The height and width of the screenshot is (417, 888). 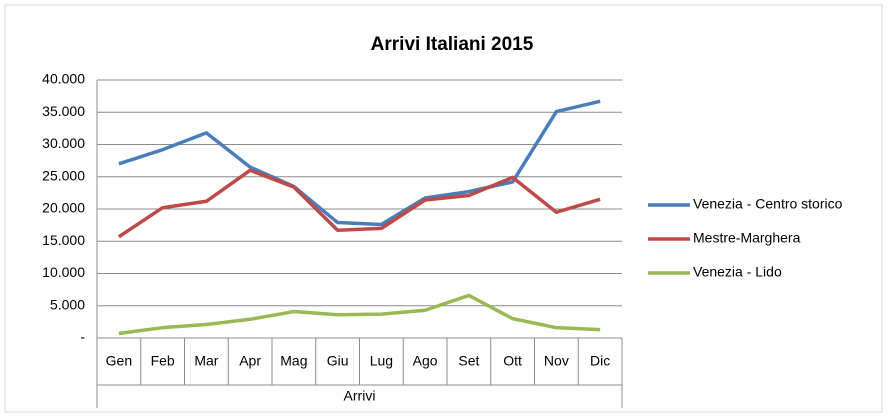 I want to click on y-tick-label: 15.000, so click(x=63, y=240).